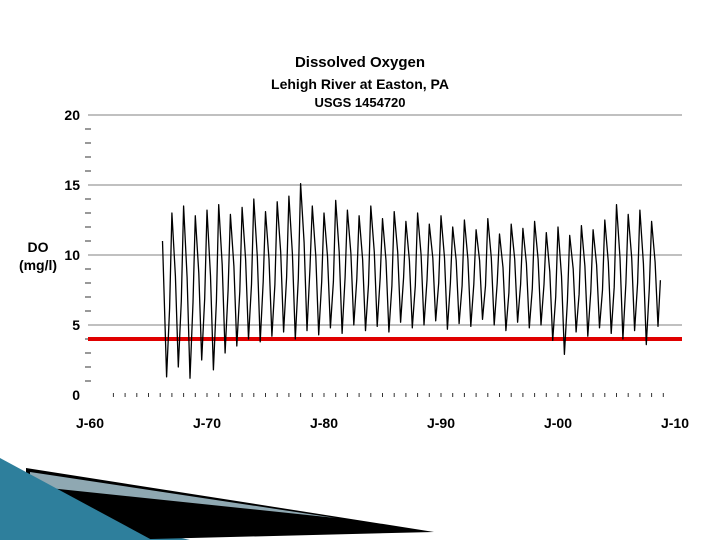 Image resolution: width=720 pixels, height=540 pixels. What do you see at coordinates (183, 495) in the screenshot?
I see `swoosh-accent-shape` at bounding box center [183, 495].